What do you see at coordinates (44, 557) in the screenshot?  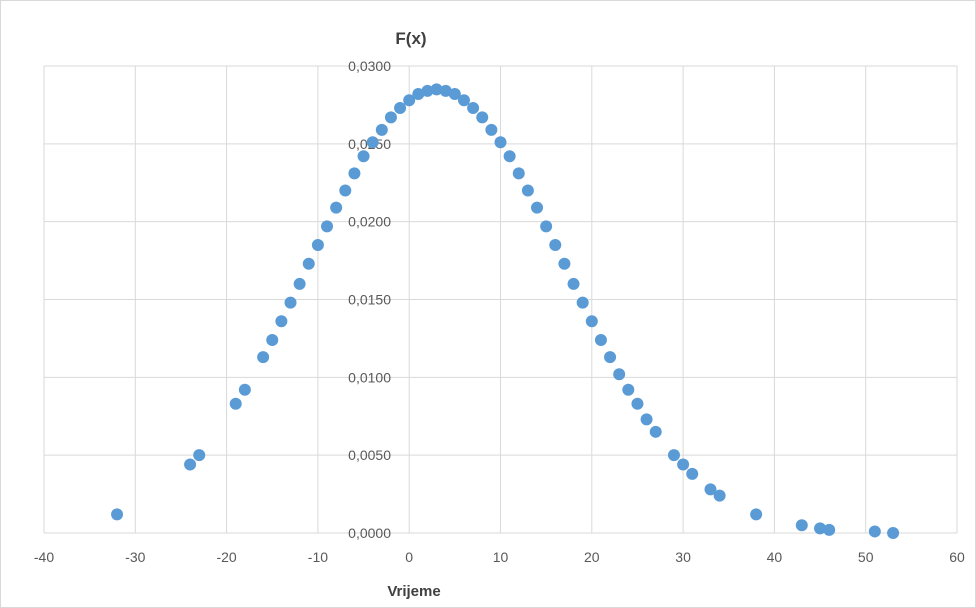 I see `x-tick-label: -40` at bounding box center [44, 557].